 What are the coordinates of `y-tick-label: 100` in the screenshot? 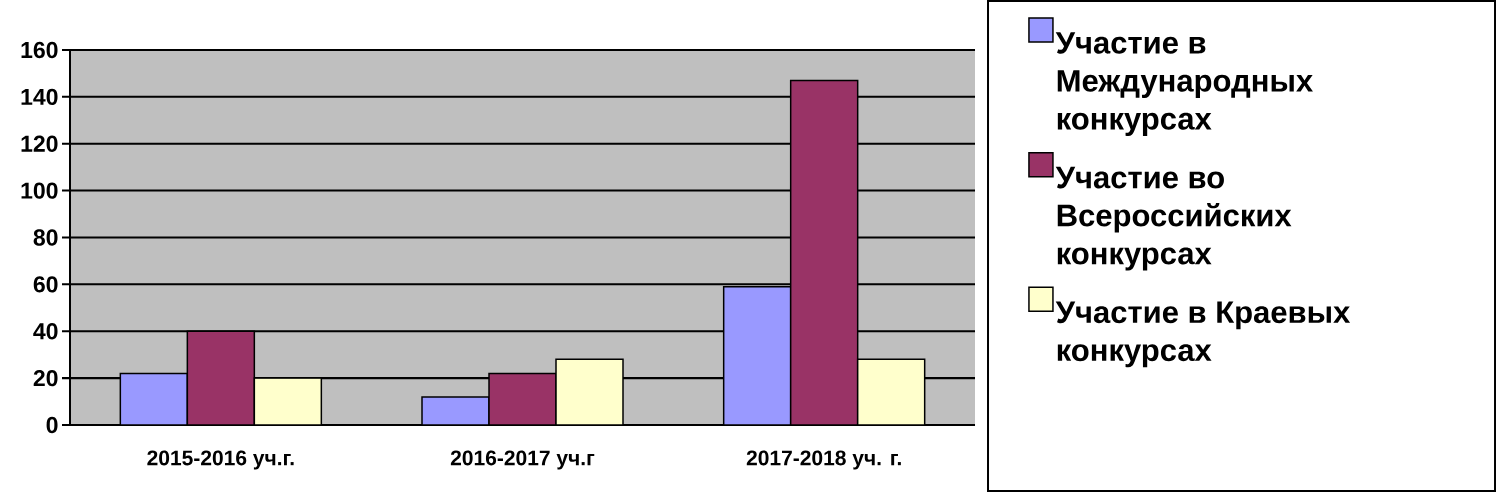 It's located at (39, 190).